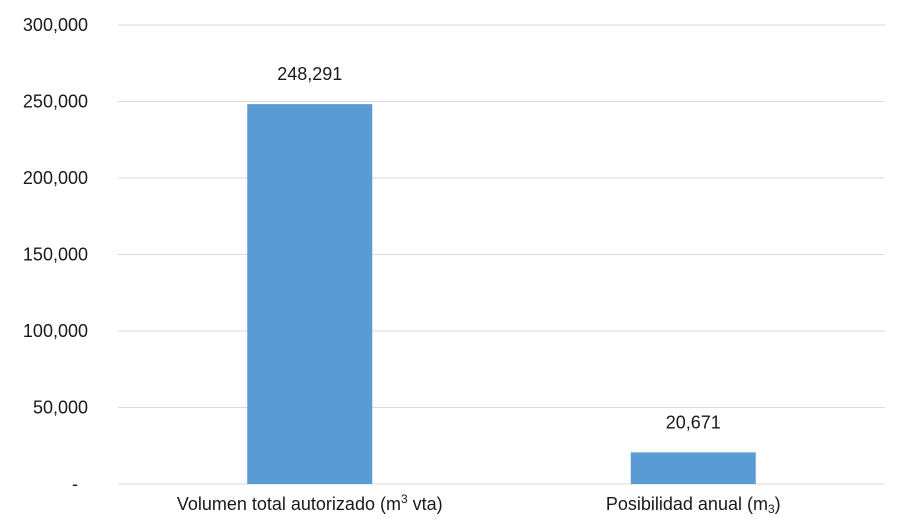 This screenshot has width=903, height=525. Describe the element at coordinates (309, 74) in the screenshot. I see `data-label: 248,291` at that location.